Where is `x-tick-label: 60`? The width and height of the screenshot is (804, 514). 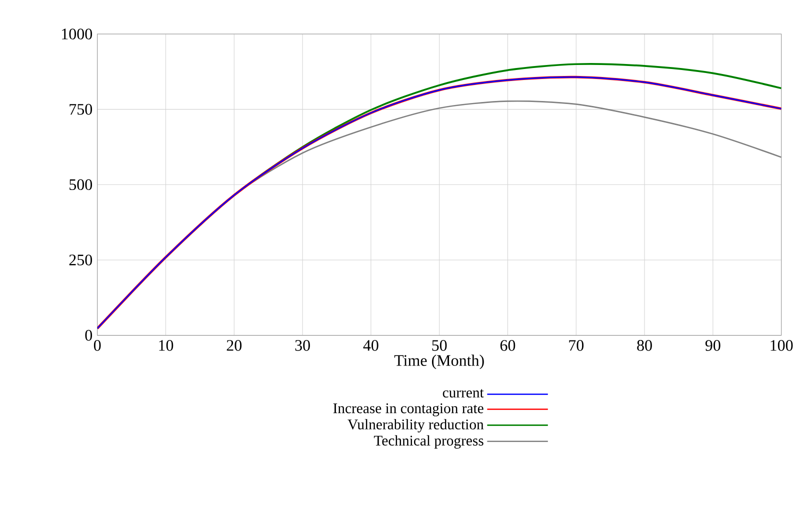
x-tick-label: 60 is located at coordinates (508, 345).